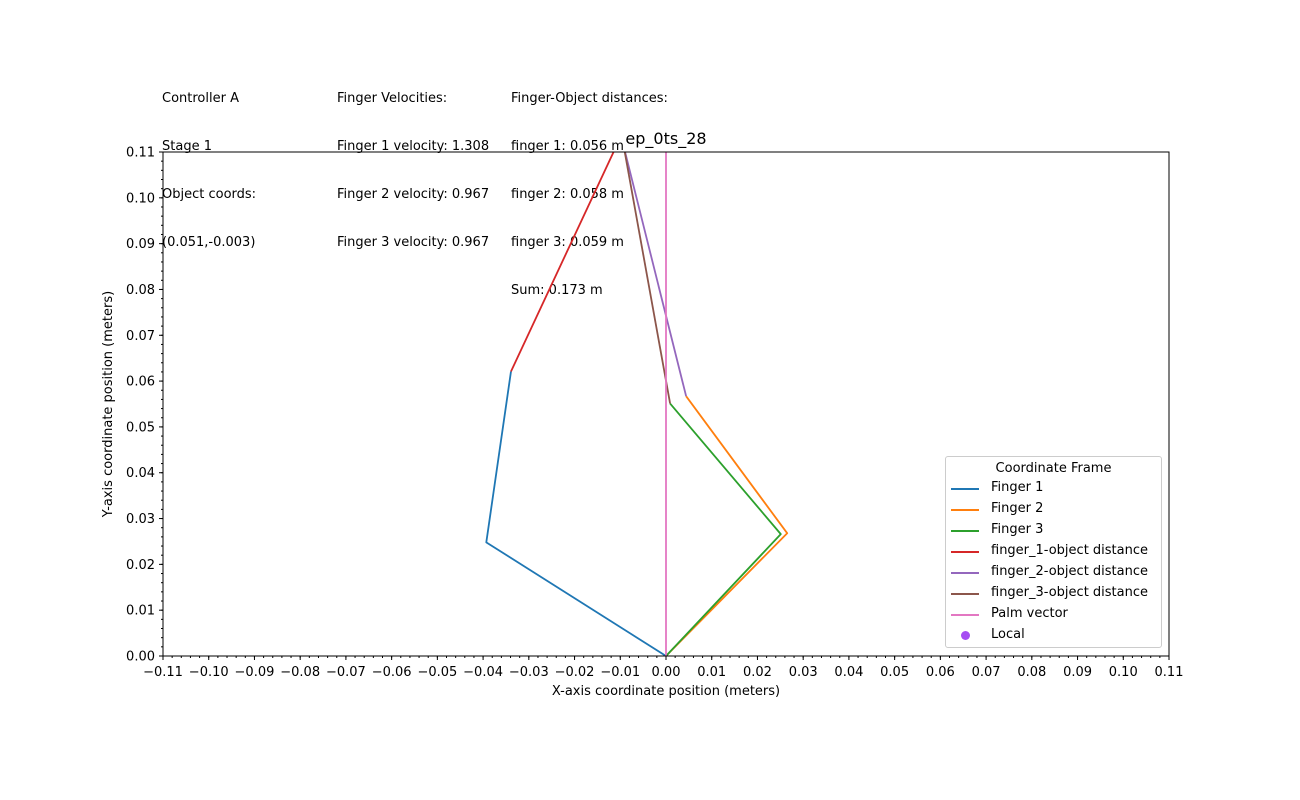 Image resolution: width=1300 pixels, height=800 pixels. What do you see at coordinates (1008, 634) in the screenshot?
I see `legend-label: Local` at bounding box center [1008, 634].